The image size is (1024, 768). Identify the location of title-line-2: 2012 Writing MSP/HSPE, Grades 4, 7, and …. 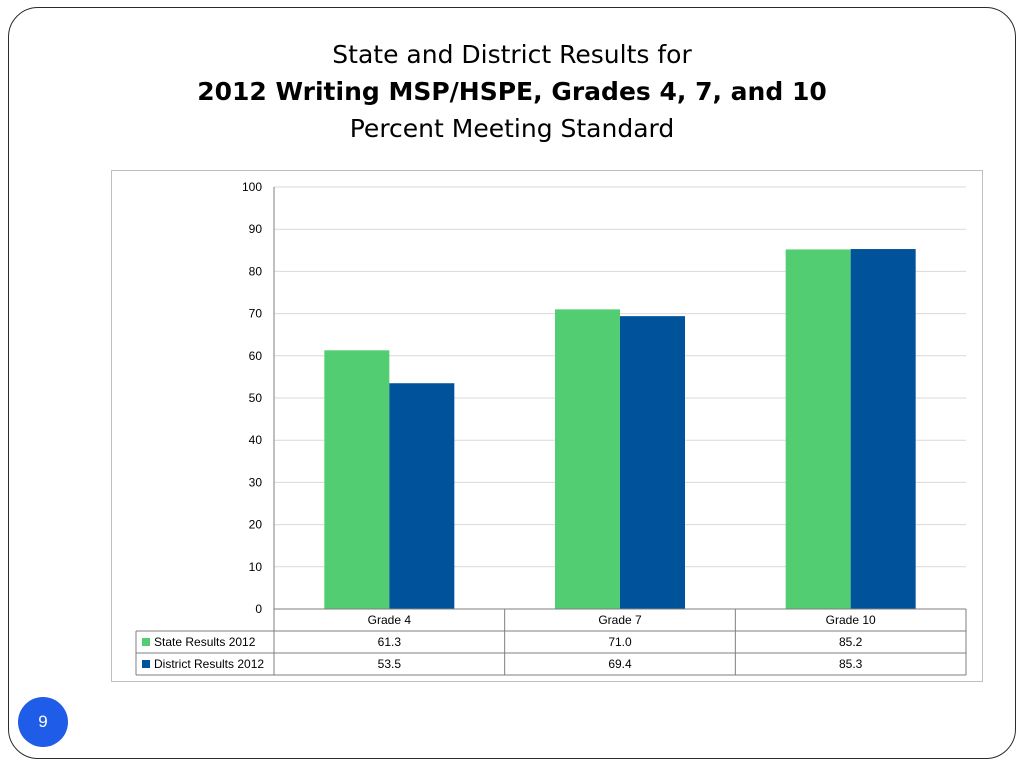
(512, 91).